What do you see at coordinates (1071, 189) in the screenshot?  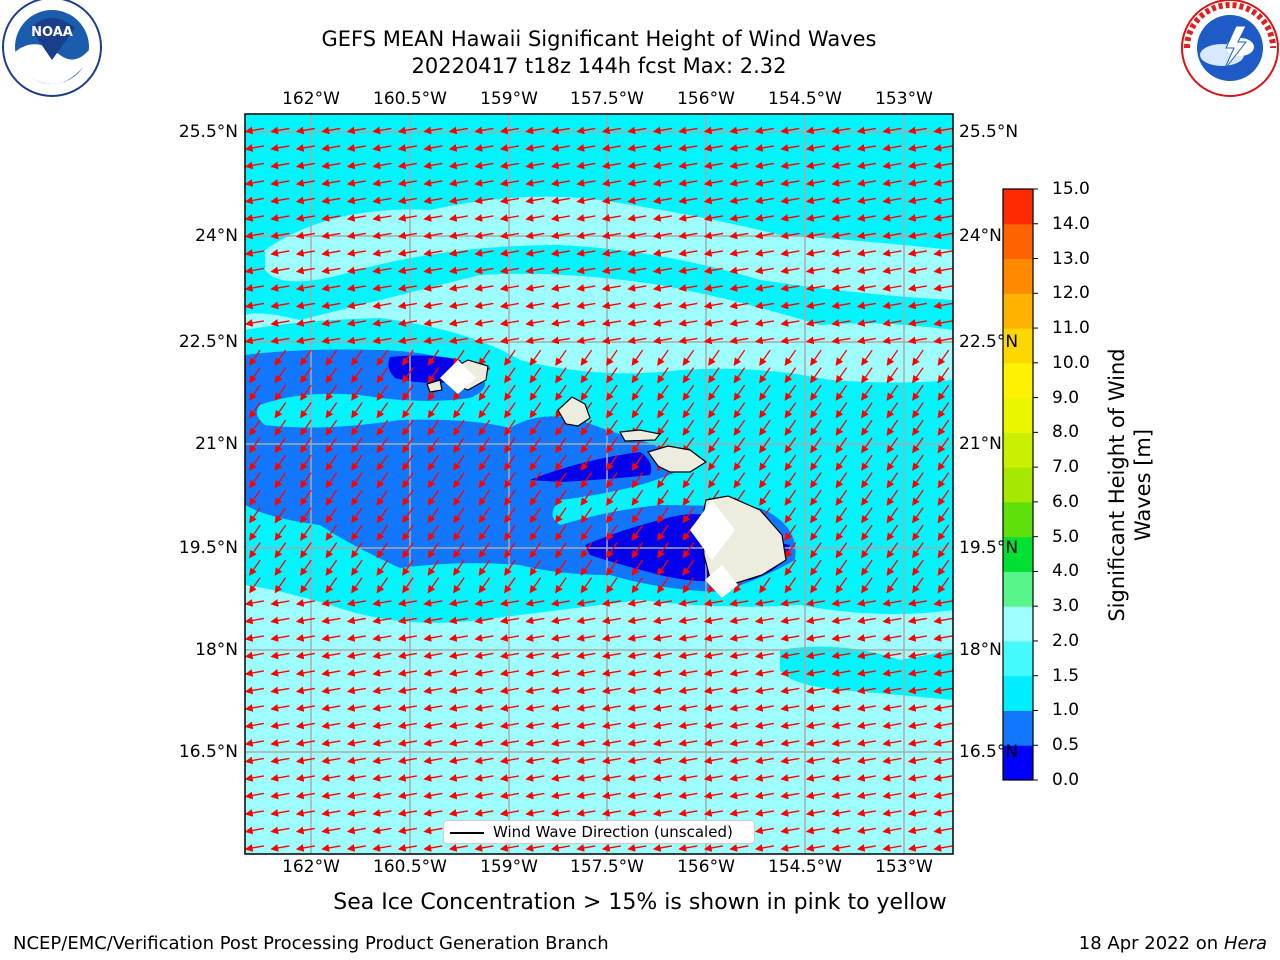 I see `colorbar-label: 15.0` at bounding box center [1071, 189].